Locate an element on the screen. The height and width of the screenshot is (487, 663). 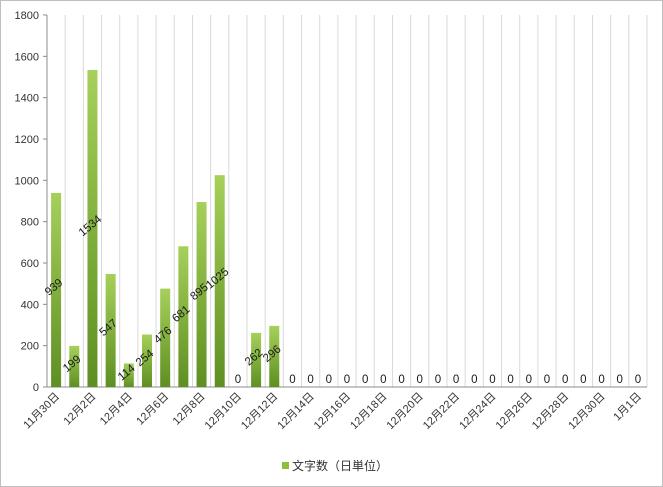
x-tick-label: 1月1日 is located at coordinates (627, 407).